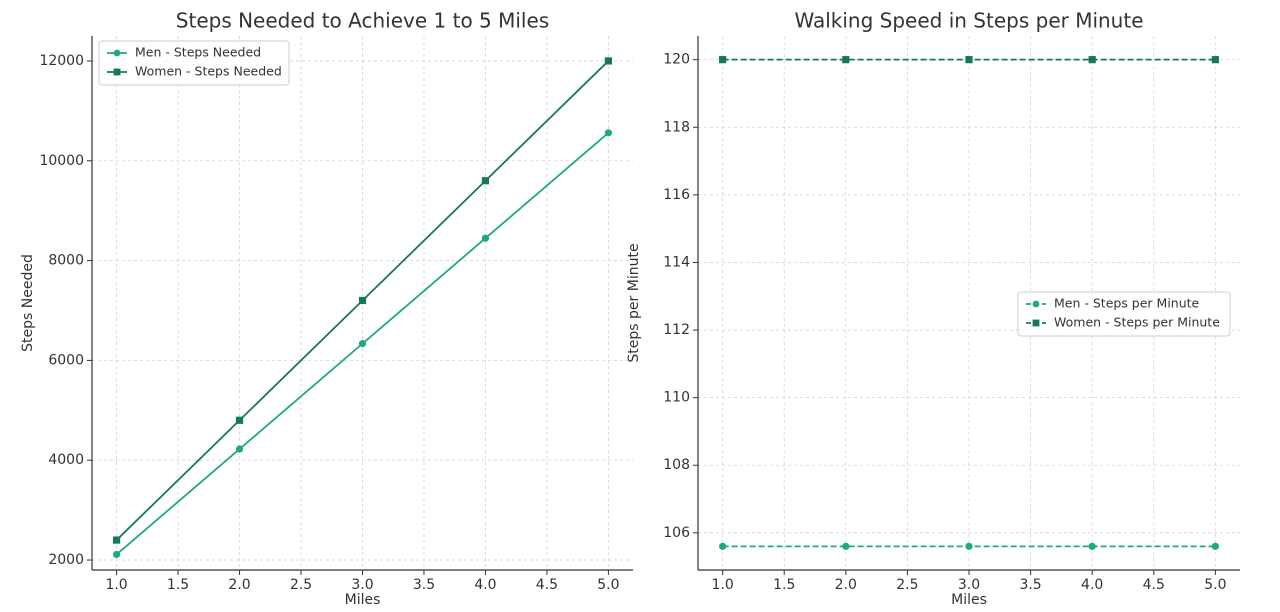 The image size is (1280, 612). Describe the element at coordinates (1137, 322) in the screenshot. I see `legend-label: Women - Steps per Minute` at that location.